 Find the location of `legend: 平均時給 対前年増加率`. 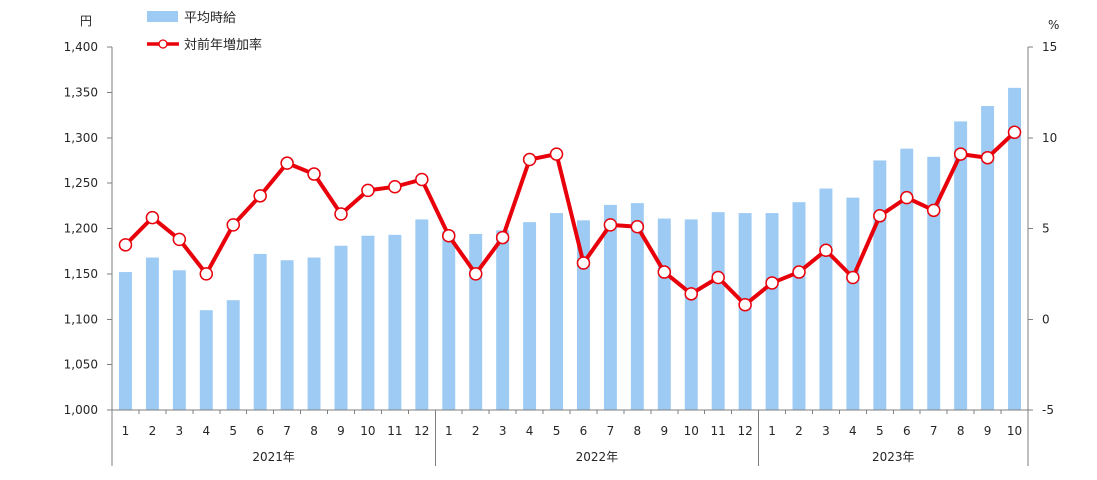

legend: 平均時給 対前年増加率 is located at coordinates (204, 32).